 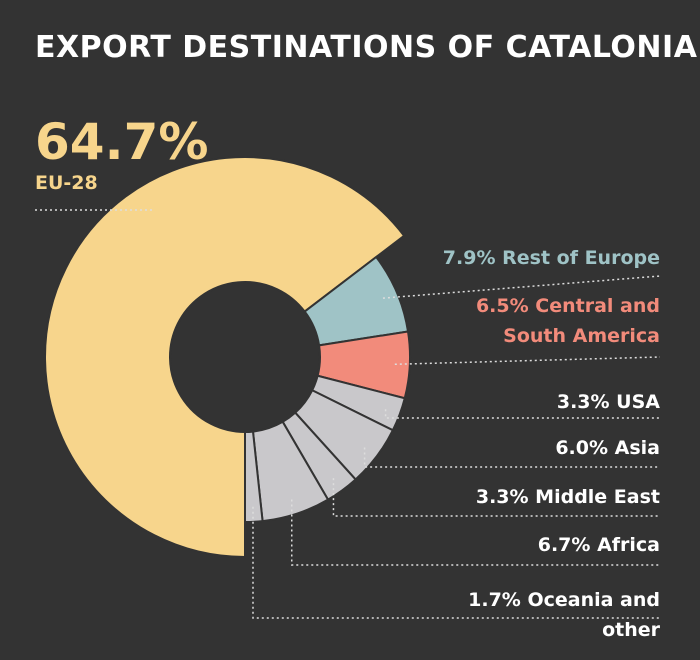 What do you see at coordinates (582, 448) in the screenshot?
I see `value-label: 6.0%` at bounding box center [582, 448].